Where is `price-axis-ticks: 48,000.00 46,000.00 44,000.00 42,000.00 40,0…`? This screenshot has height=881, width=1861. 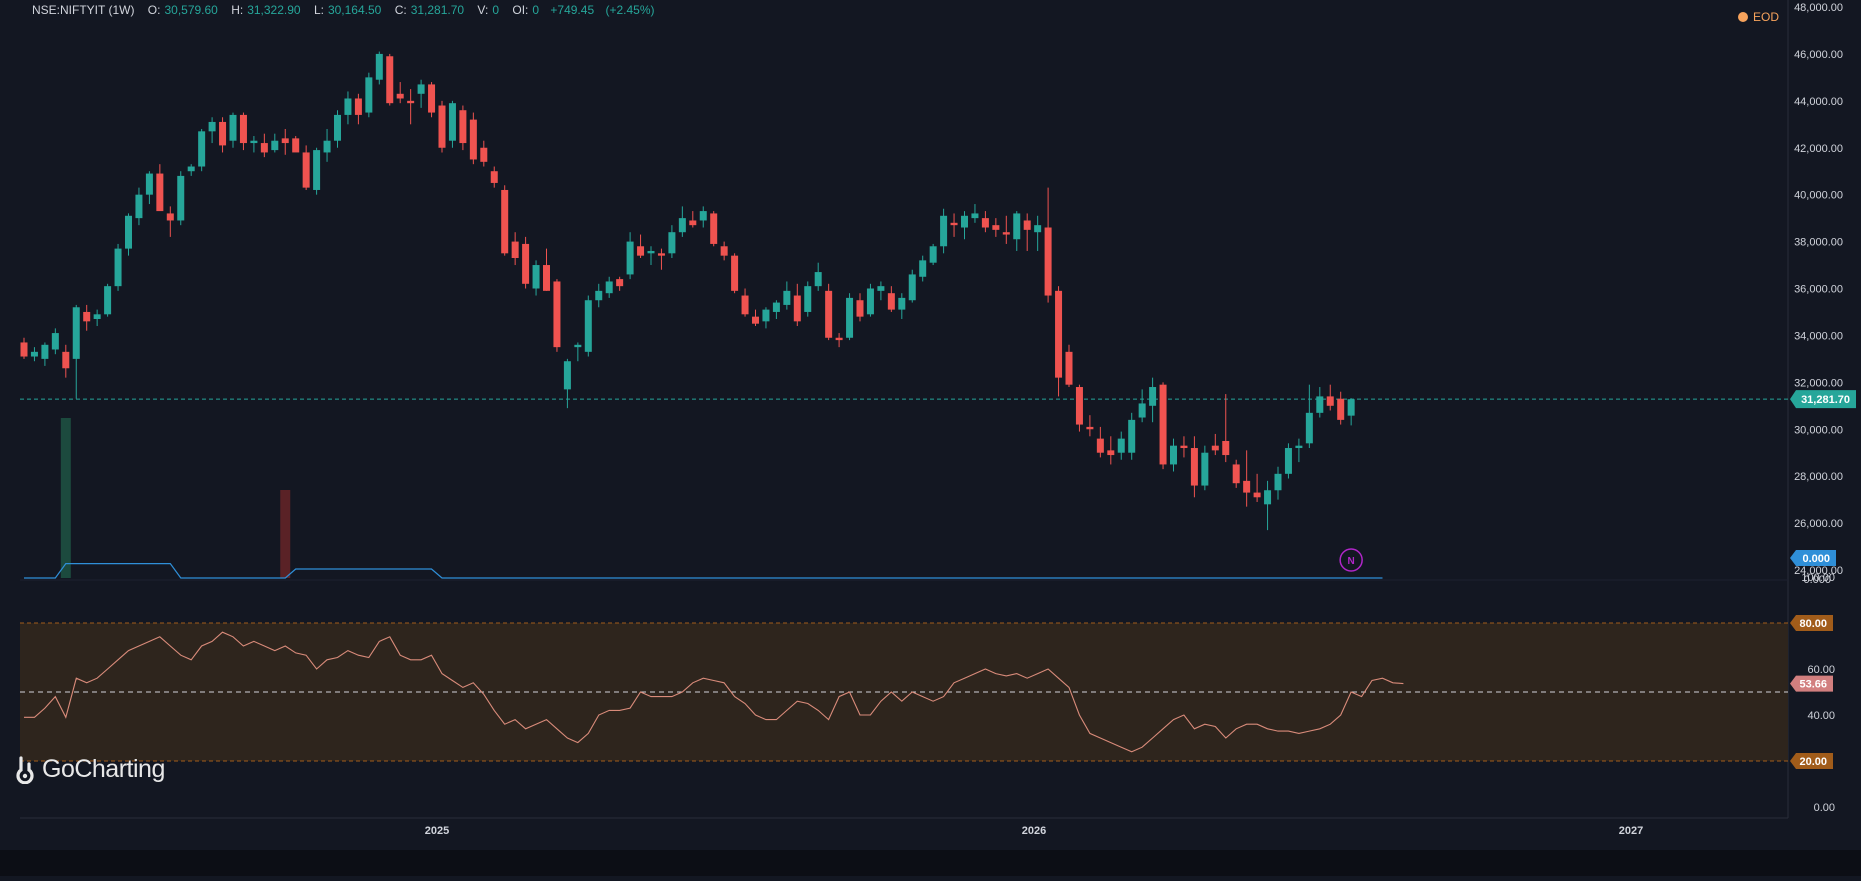 price-axis-ticks: 48,000.00 46,000.00 44,000.00 42,000.00 40,0… is located at coordinates (1818, 289).